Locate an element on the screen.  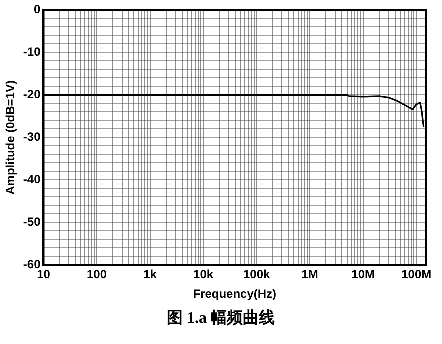
x-tick-label: 10k is located at coordinates (204, 275).